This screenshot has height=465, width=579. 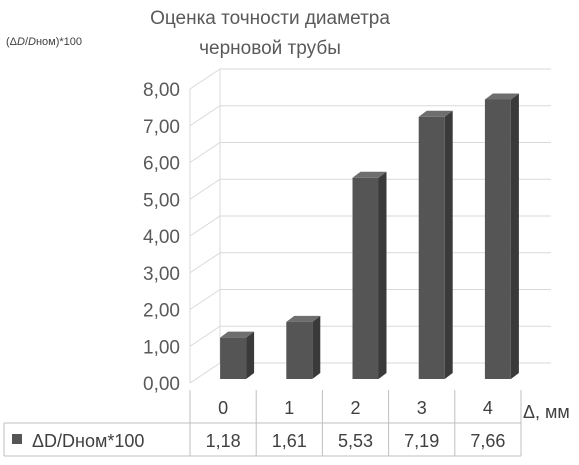 I want to click on y-tick-label: 2,00, so click(x=161, y=311).